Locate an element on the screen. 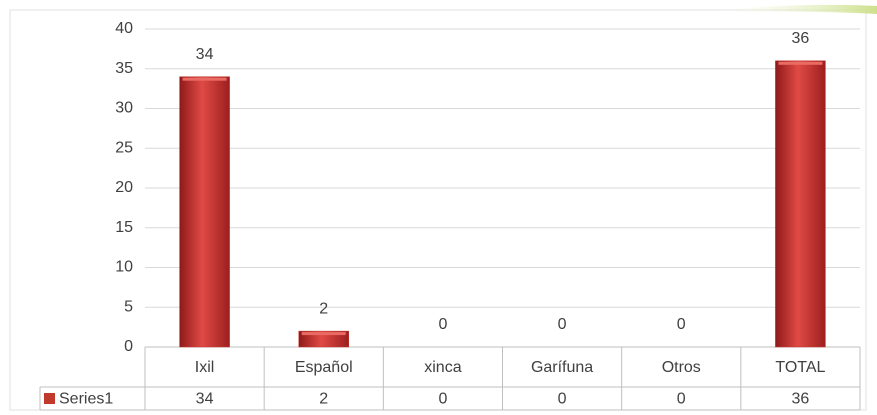 The width and height of the screenshot is (877, 415). y-tick-label: 40 is located at coordinates (124, 28).